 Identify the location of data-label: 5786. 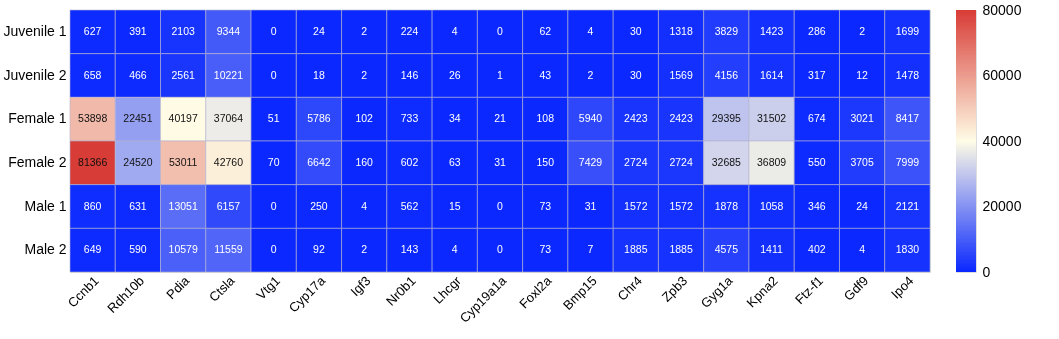
(319, 118).